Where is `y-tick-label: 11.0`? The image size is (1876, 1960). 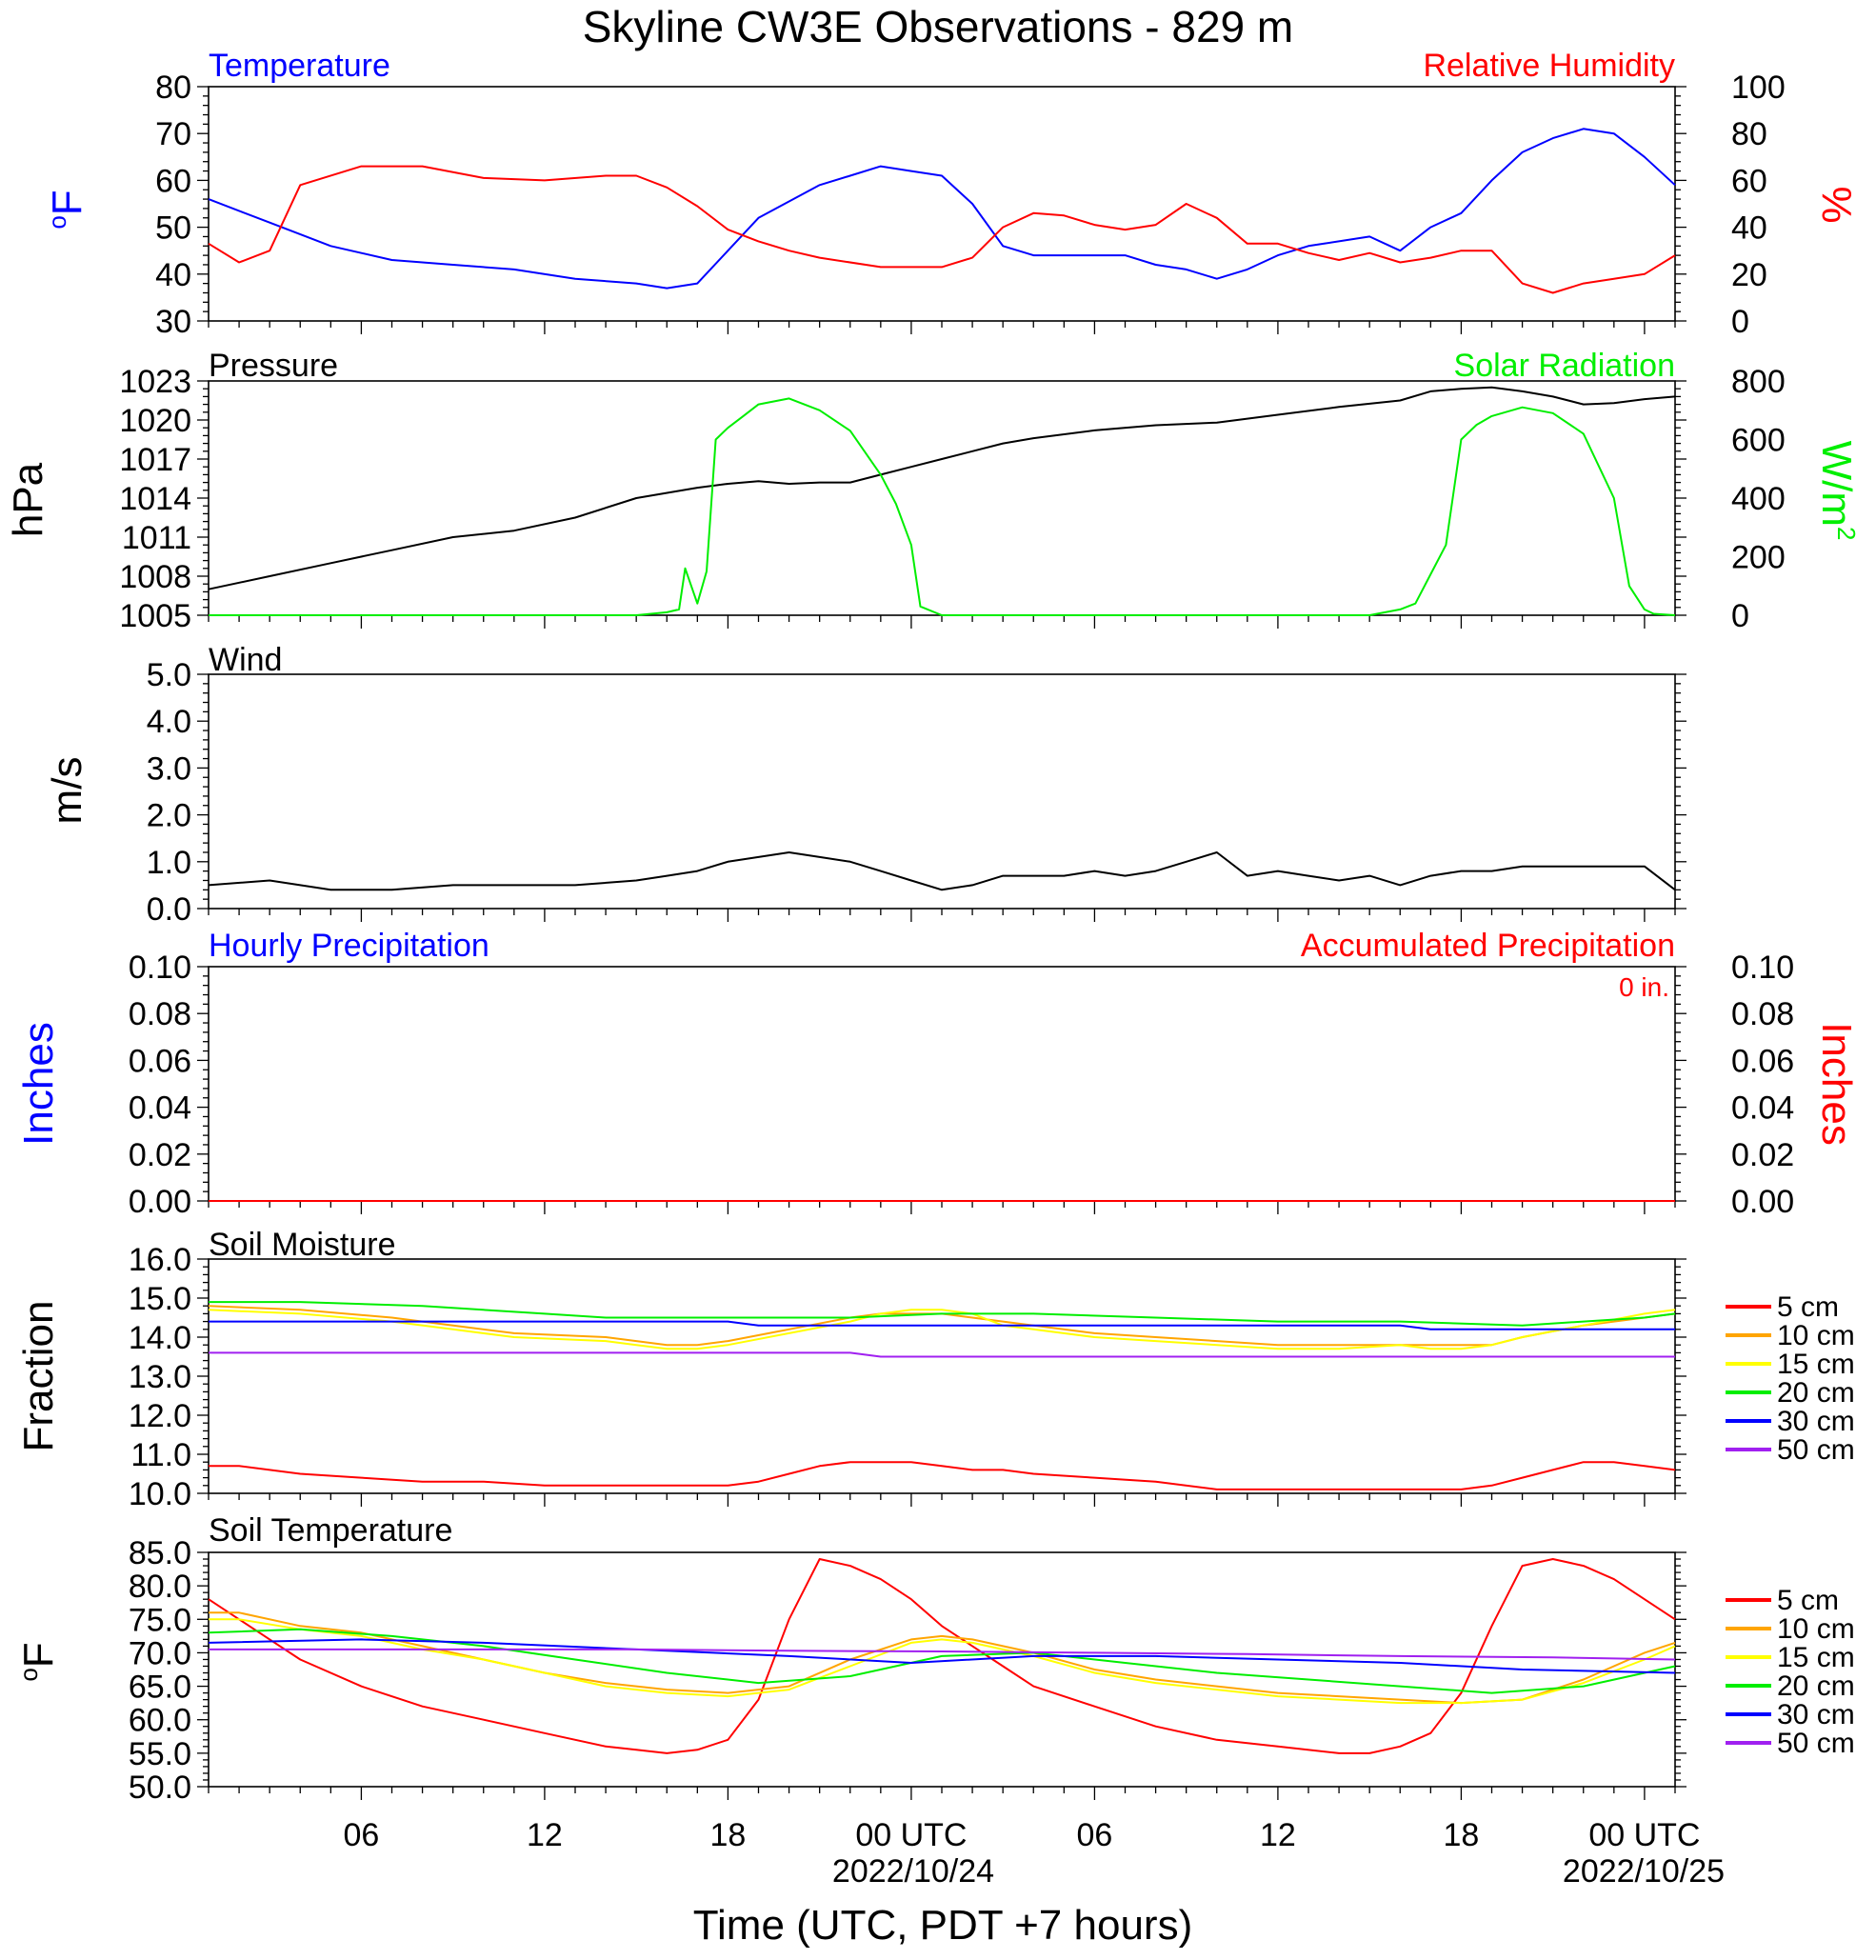 y-tick-label: 11.0 is located at coordinates (160, 1455).